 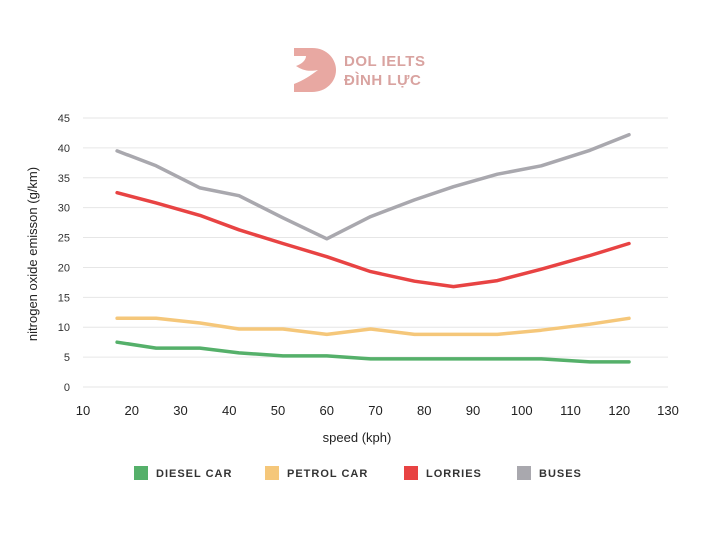 What do you see at coordinates (327, 410) in the screenshot?
I see `x-tick-label: 60` at bounding box center [327, 410].